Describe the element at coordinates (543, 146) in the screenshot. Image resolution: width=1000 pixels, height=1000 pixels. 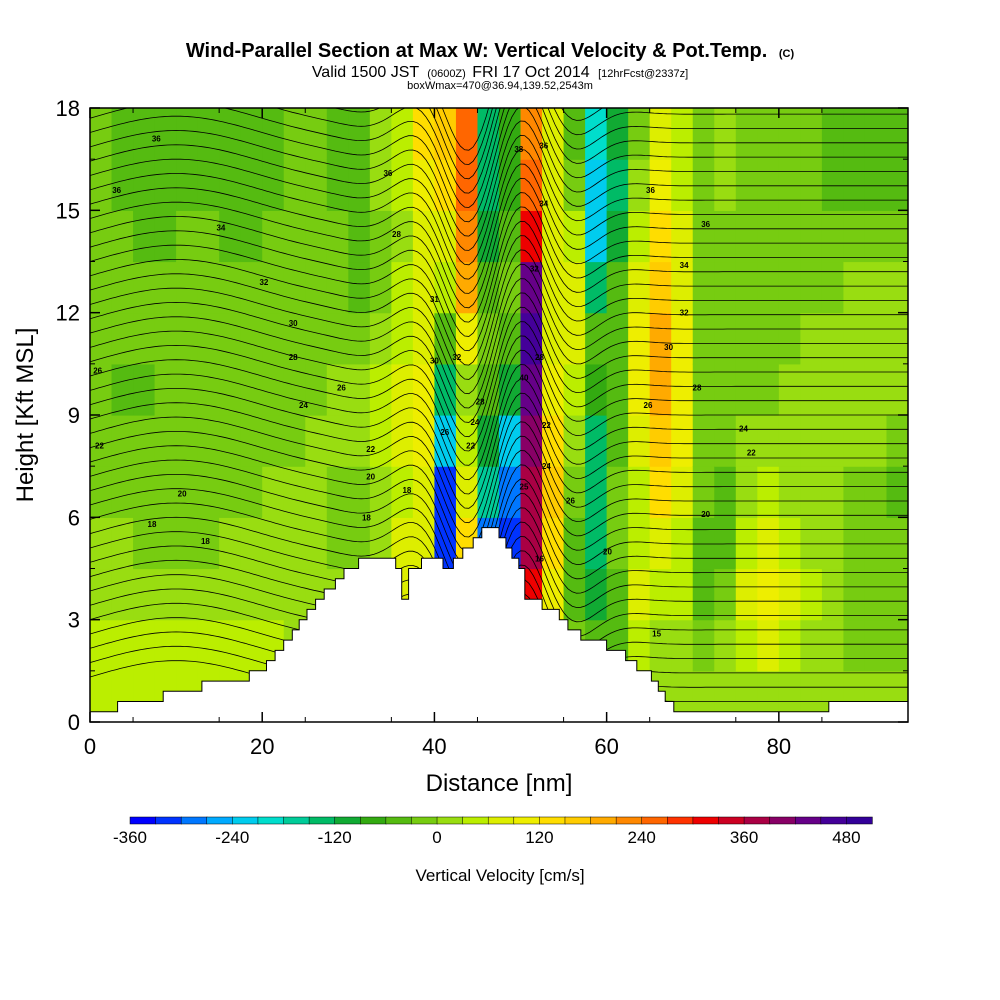
I see `contour-label: 36` at that location.